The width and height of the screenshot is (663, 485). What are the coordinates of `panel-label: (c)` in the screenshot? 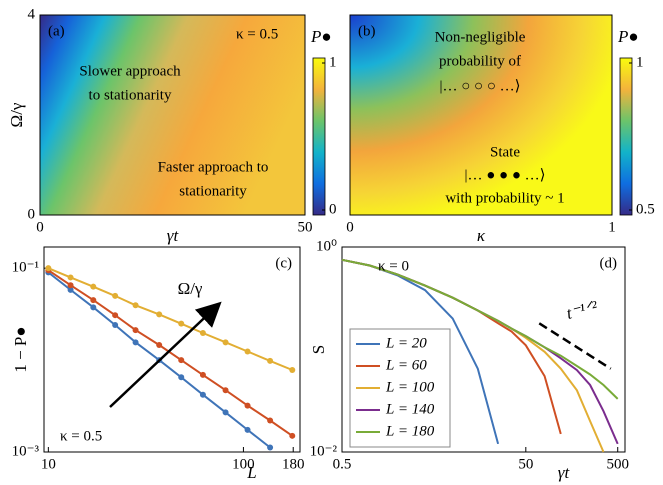 It's located at (283, 263).